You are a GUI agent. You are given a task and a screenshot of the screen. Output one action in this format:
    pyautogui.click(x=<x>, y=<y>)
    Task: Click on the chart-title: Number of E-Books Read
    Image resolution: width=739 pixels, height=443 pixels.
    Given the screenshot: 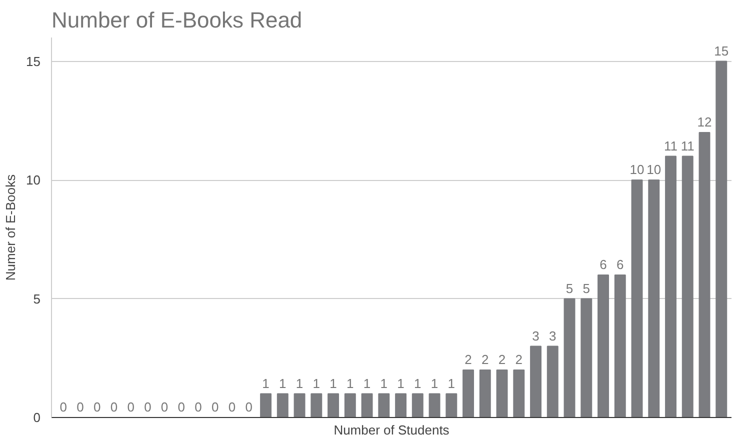 What is the action you would take?
    pyautogui.click(x=177, y=20)
    